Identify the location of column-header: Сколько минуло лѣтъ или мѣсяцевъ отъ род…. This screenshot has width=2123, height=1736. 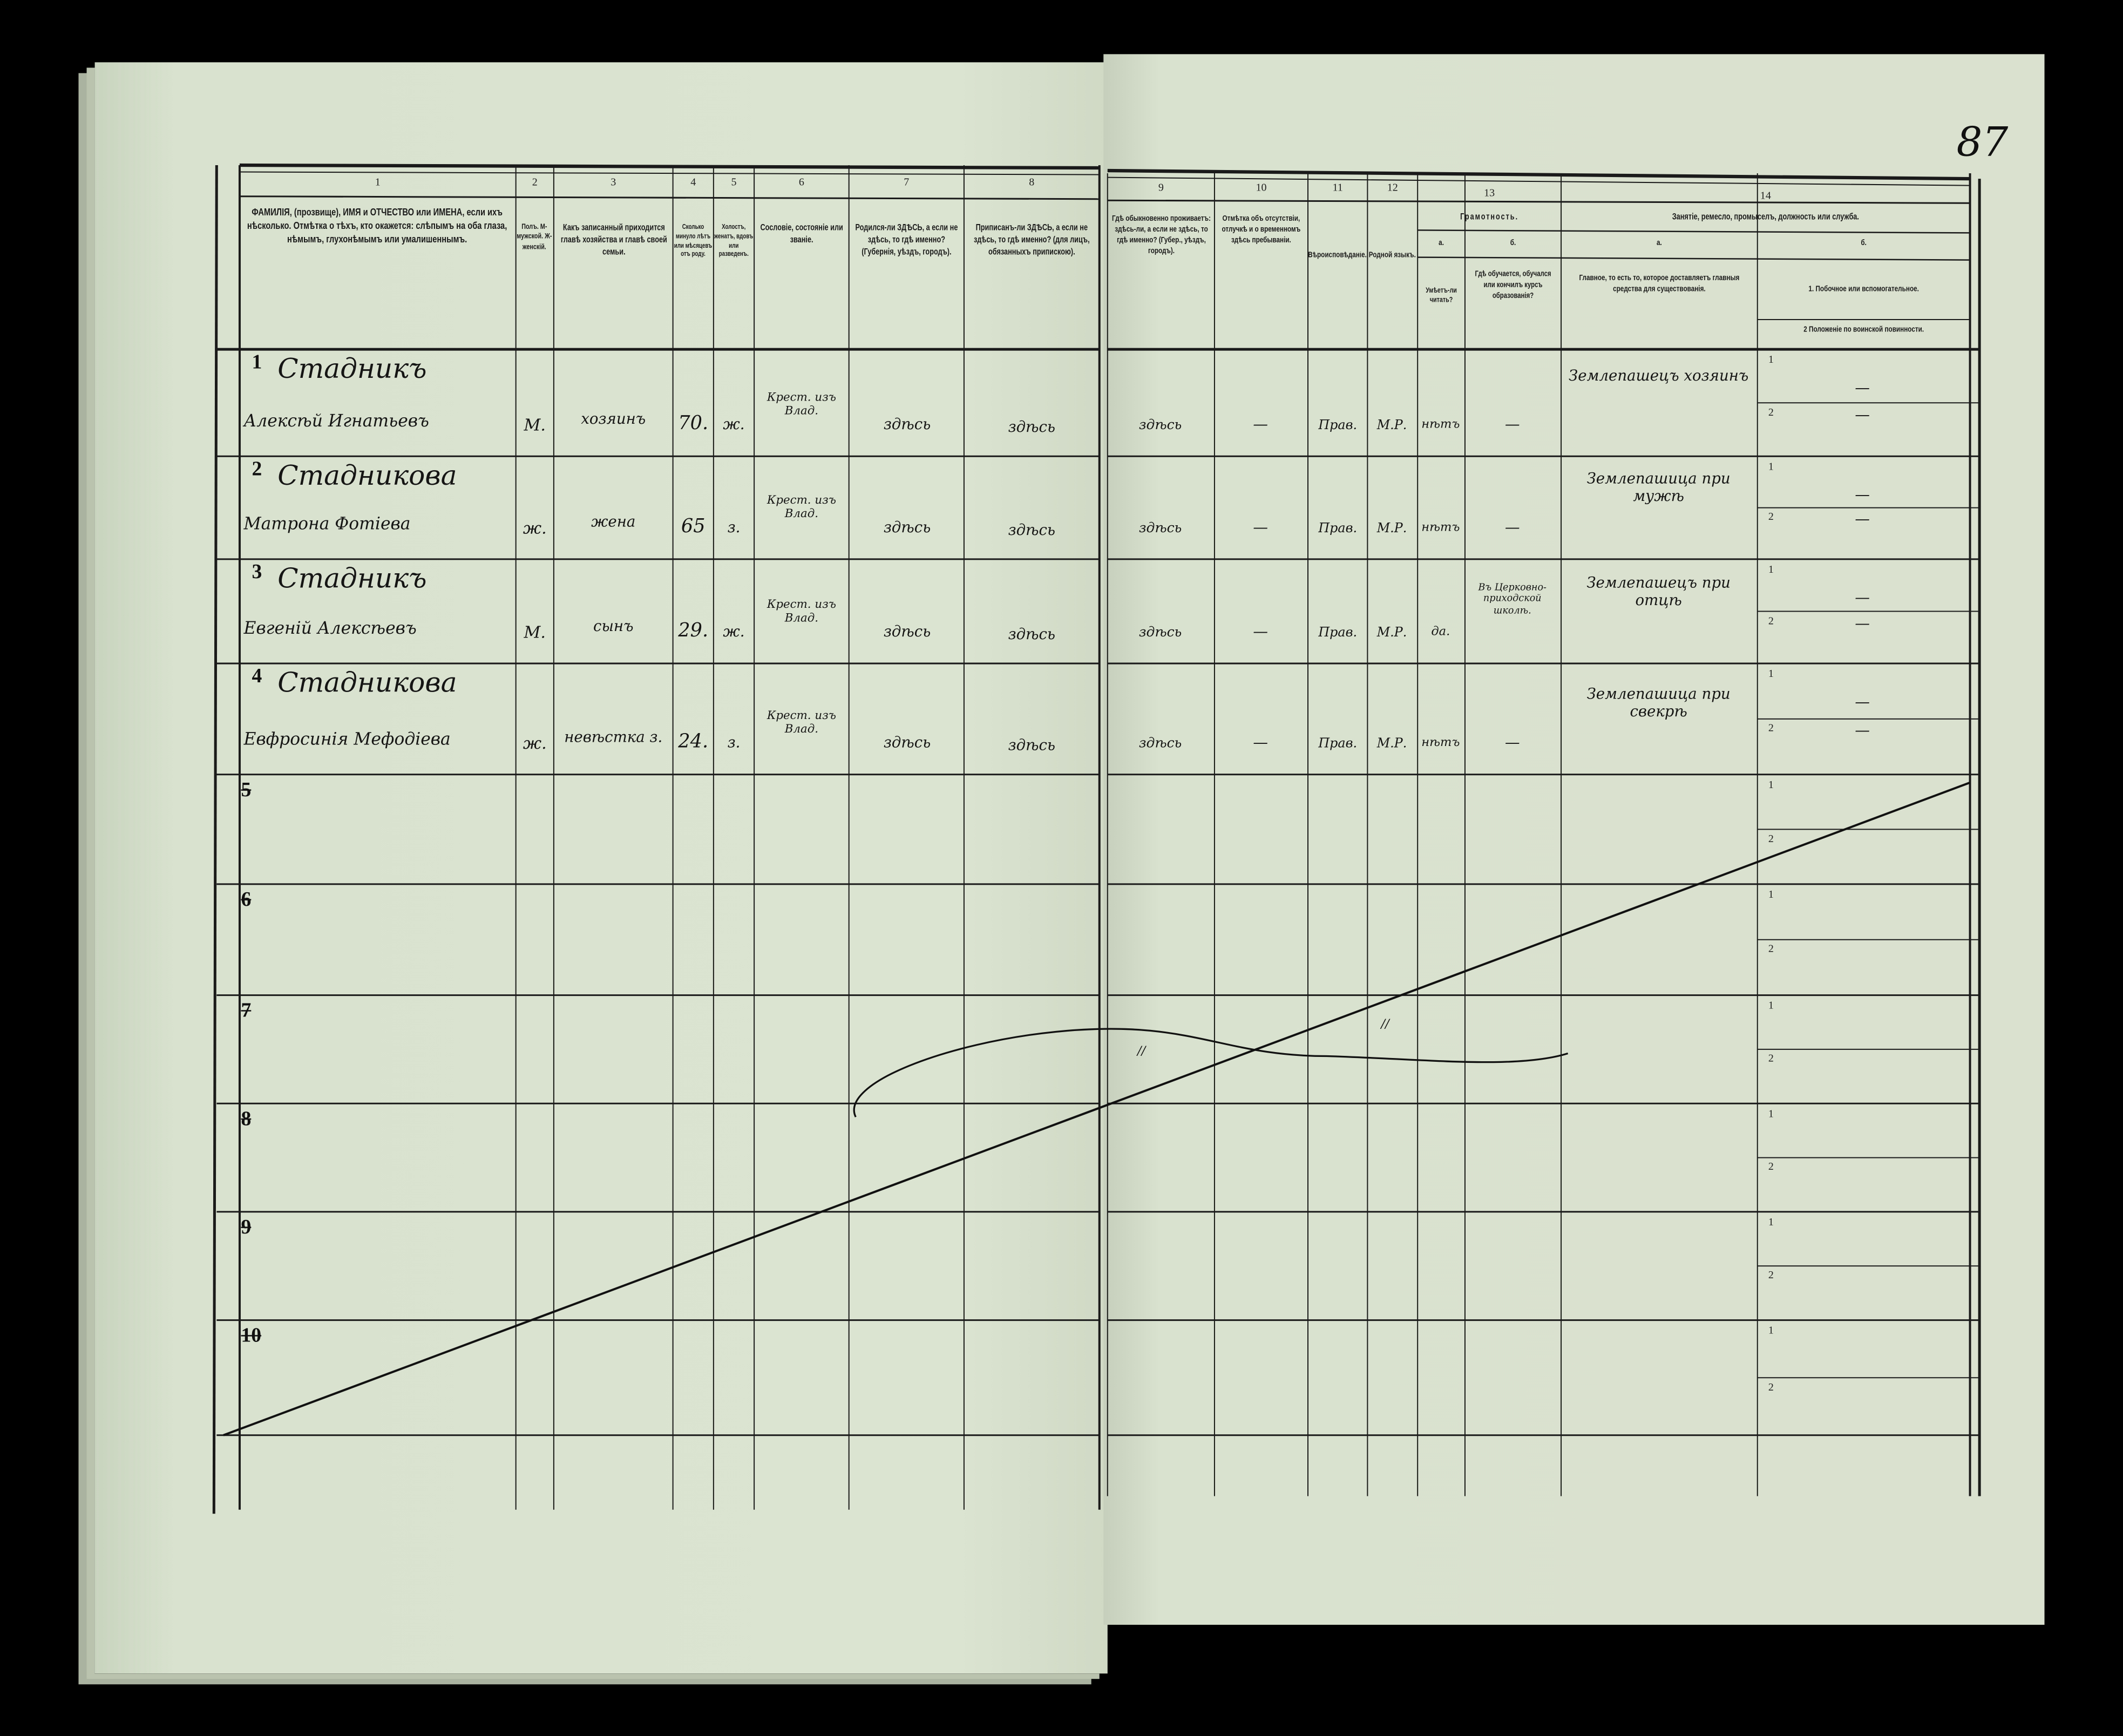
(693, 241).